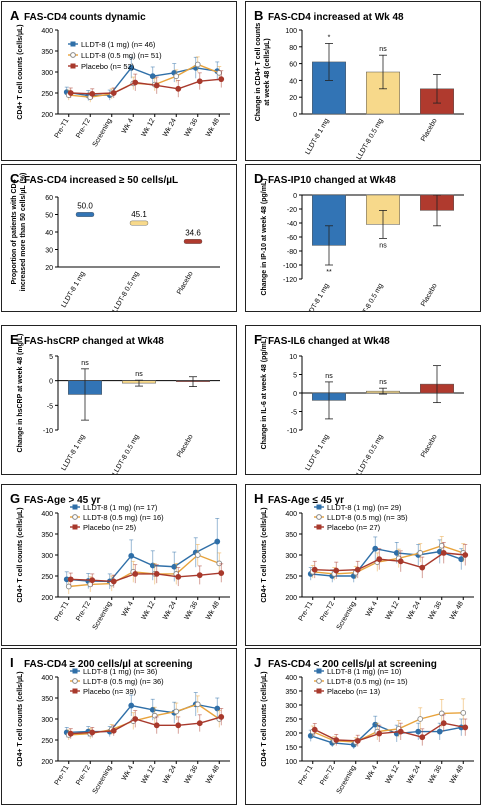  Describe the element at coordinates (306, 500) in the screenshot. I see `chart-title: FAS-Age ≤ 45 yr` at that location.